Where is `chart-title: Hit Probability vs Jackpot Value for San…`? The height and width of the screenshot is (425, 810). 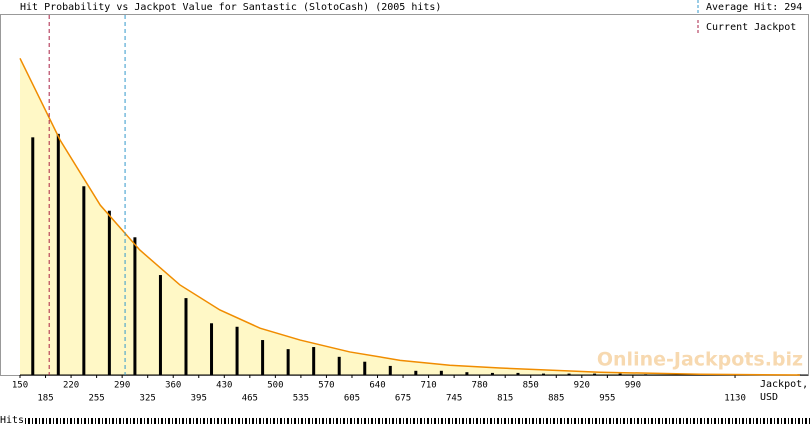 chart-title: Hit Probability vs Jackpot Value for San… is located at coordinates (230, 7).